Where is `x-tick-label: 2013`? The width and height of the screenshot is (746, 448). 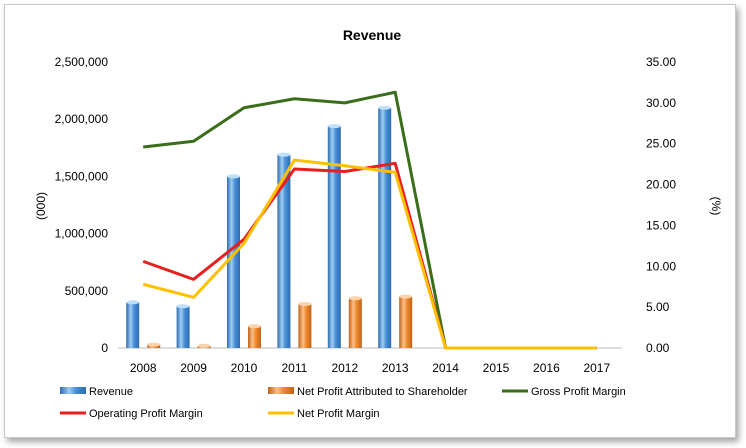 x-tick-label: 2013 is located at coordinates (395, 368).